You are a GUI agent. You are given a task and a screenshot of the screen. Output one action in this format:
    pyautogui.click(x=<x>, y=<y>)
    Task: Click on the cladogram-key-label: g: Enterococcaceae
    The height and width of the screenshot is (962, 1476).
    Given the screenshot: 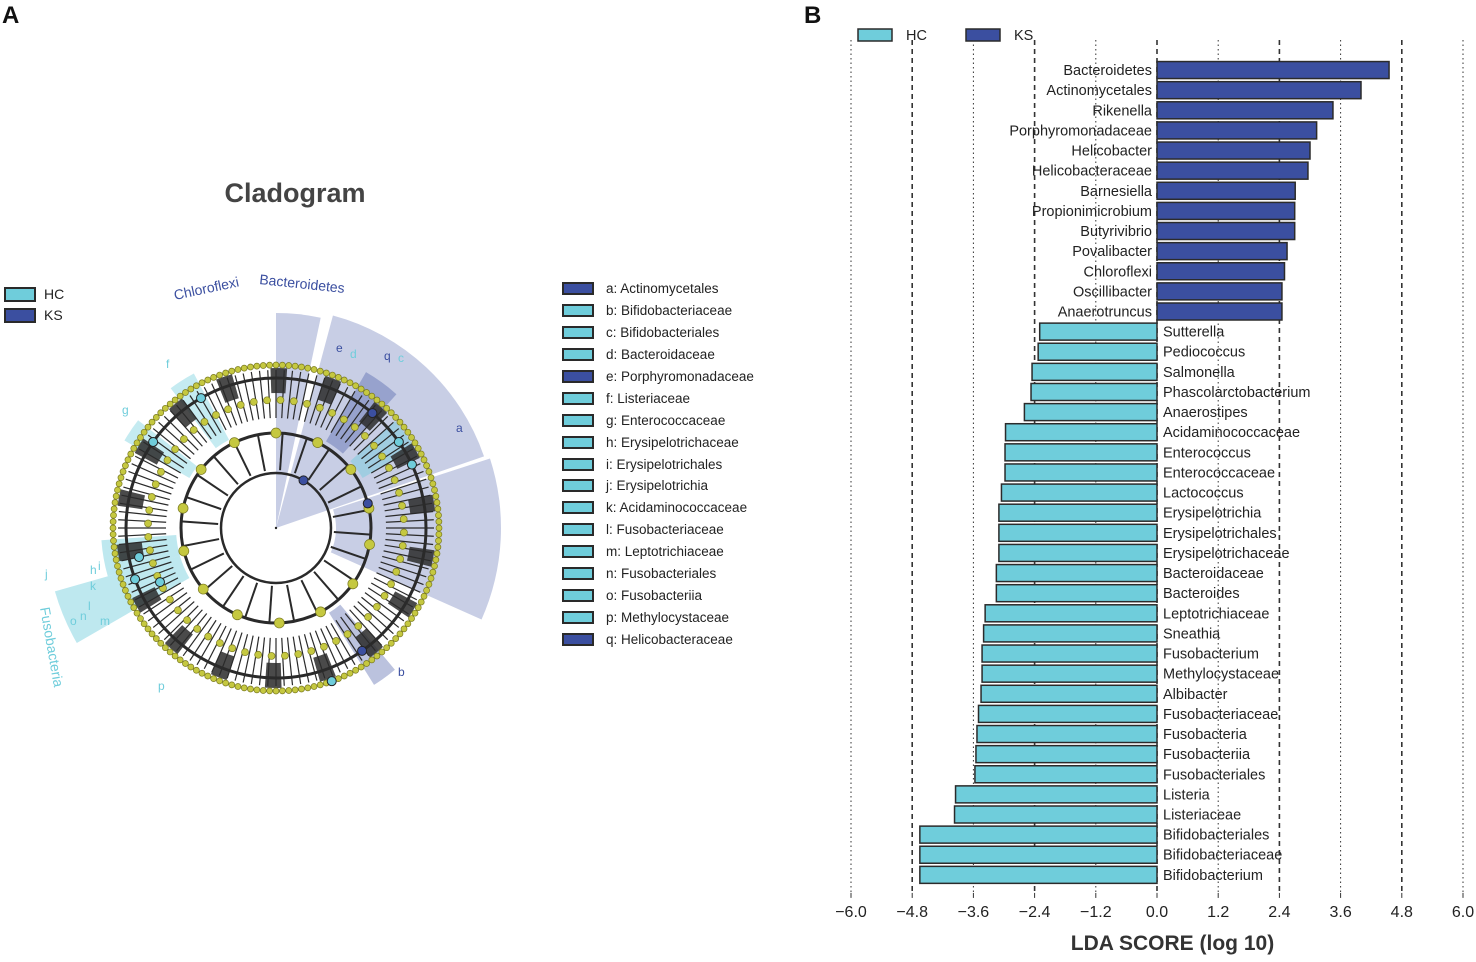 What is the action you would take?
    pyautogui.click(x=666, y=420)
    